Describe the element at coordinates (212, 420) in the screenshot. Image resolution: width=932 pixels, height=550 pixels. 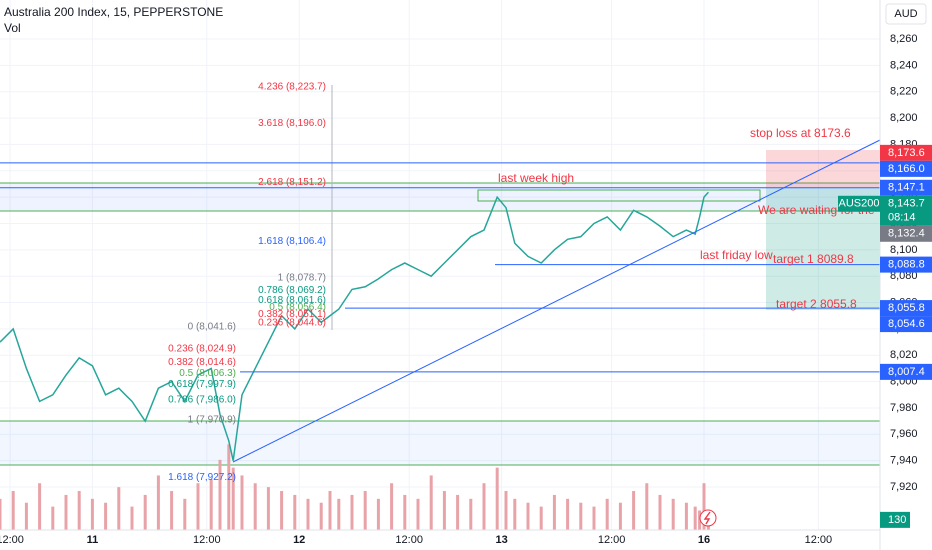
I see `fib-label: 1 (7,970.9)` at that location.